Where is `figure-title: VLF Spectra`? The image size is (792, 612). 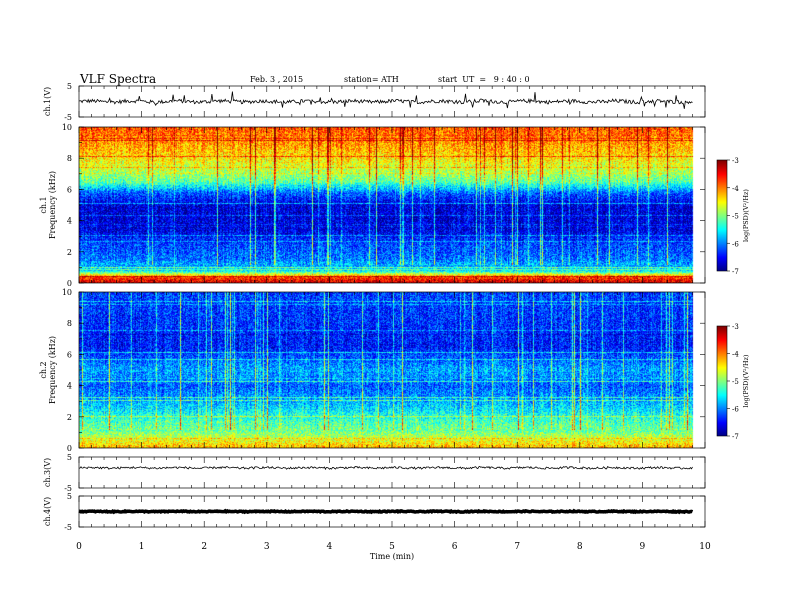
figure-title: VLF Spectra is located at coordinates (118, 79).